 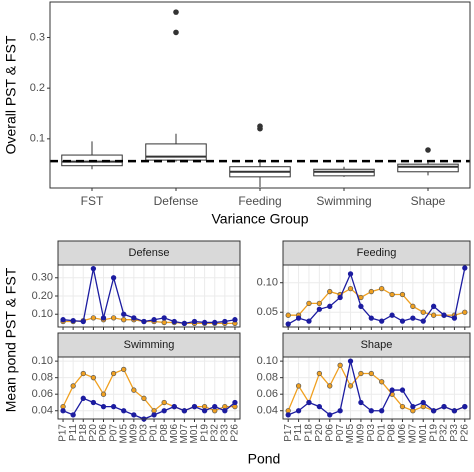 I want to click on x-tick-label: P17, so click(x=288, y=433).